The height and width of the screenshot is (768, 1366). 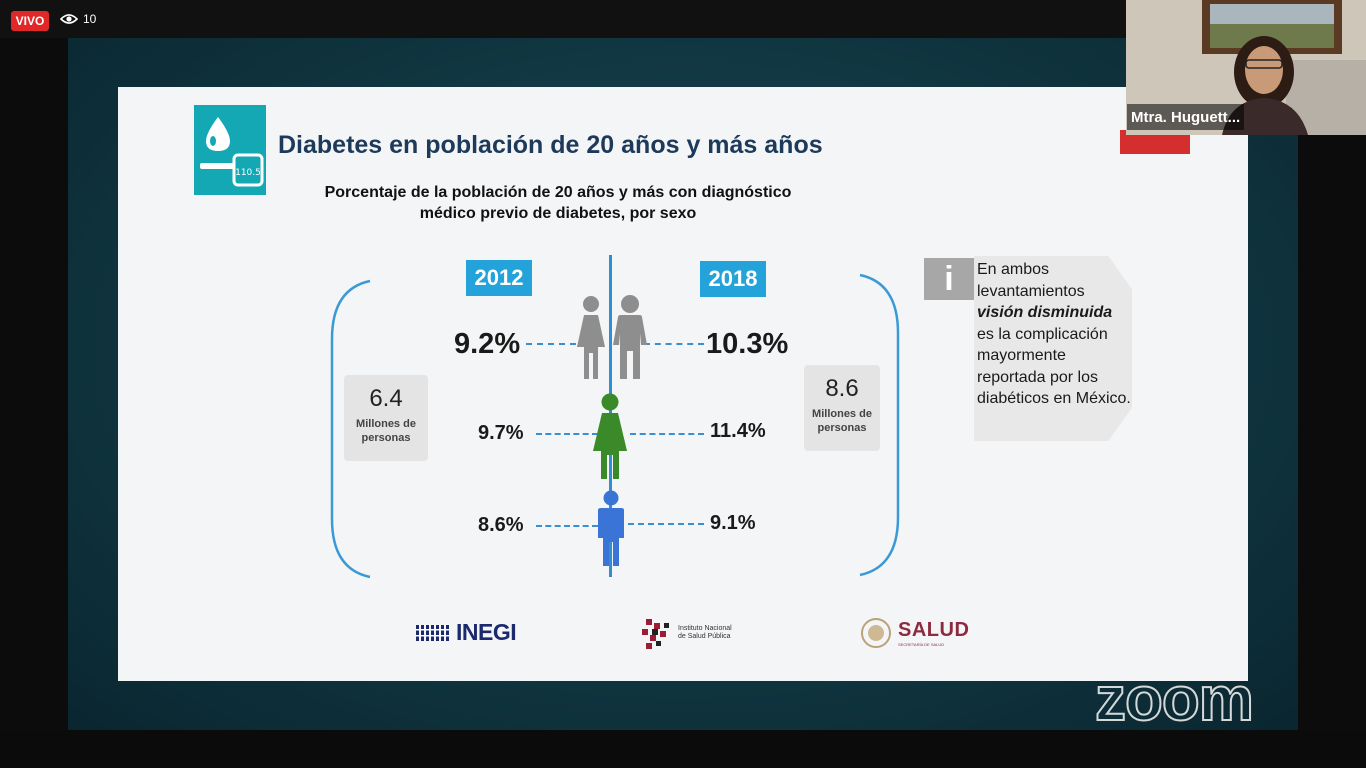 I want to click on row-women-left-dash, so click(x=567, y=434).